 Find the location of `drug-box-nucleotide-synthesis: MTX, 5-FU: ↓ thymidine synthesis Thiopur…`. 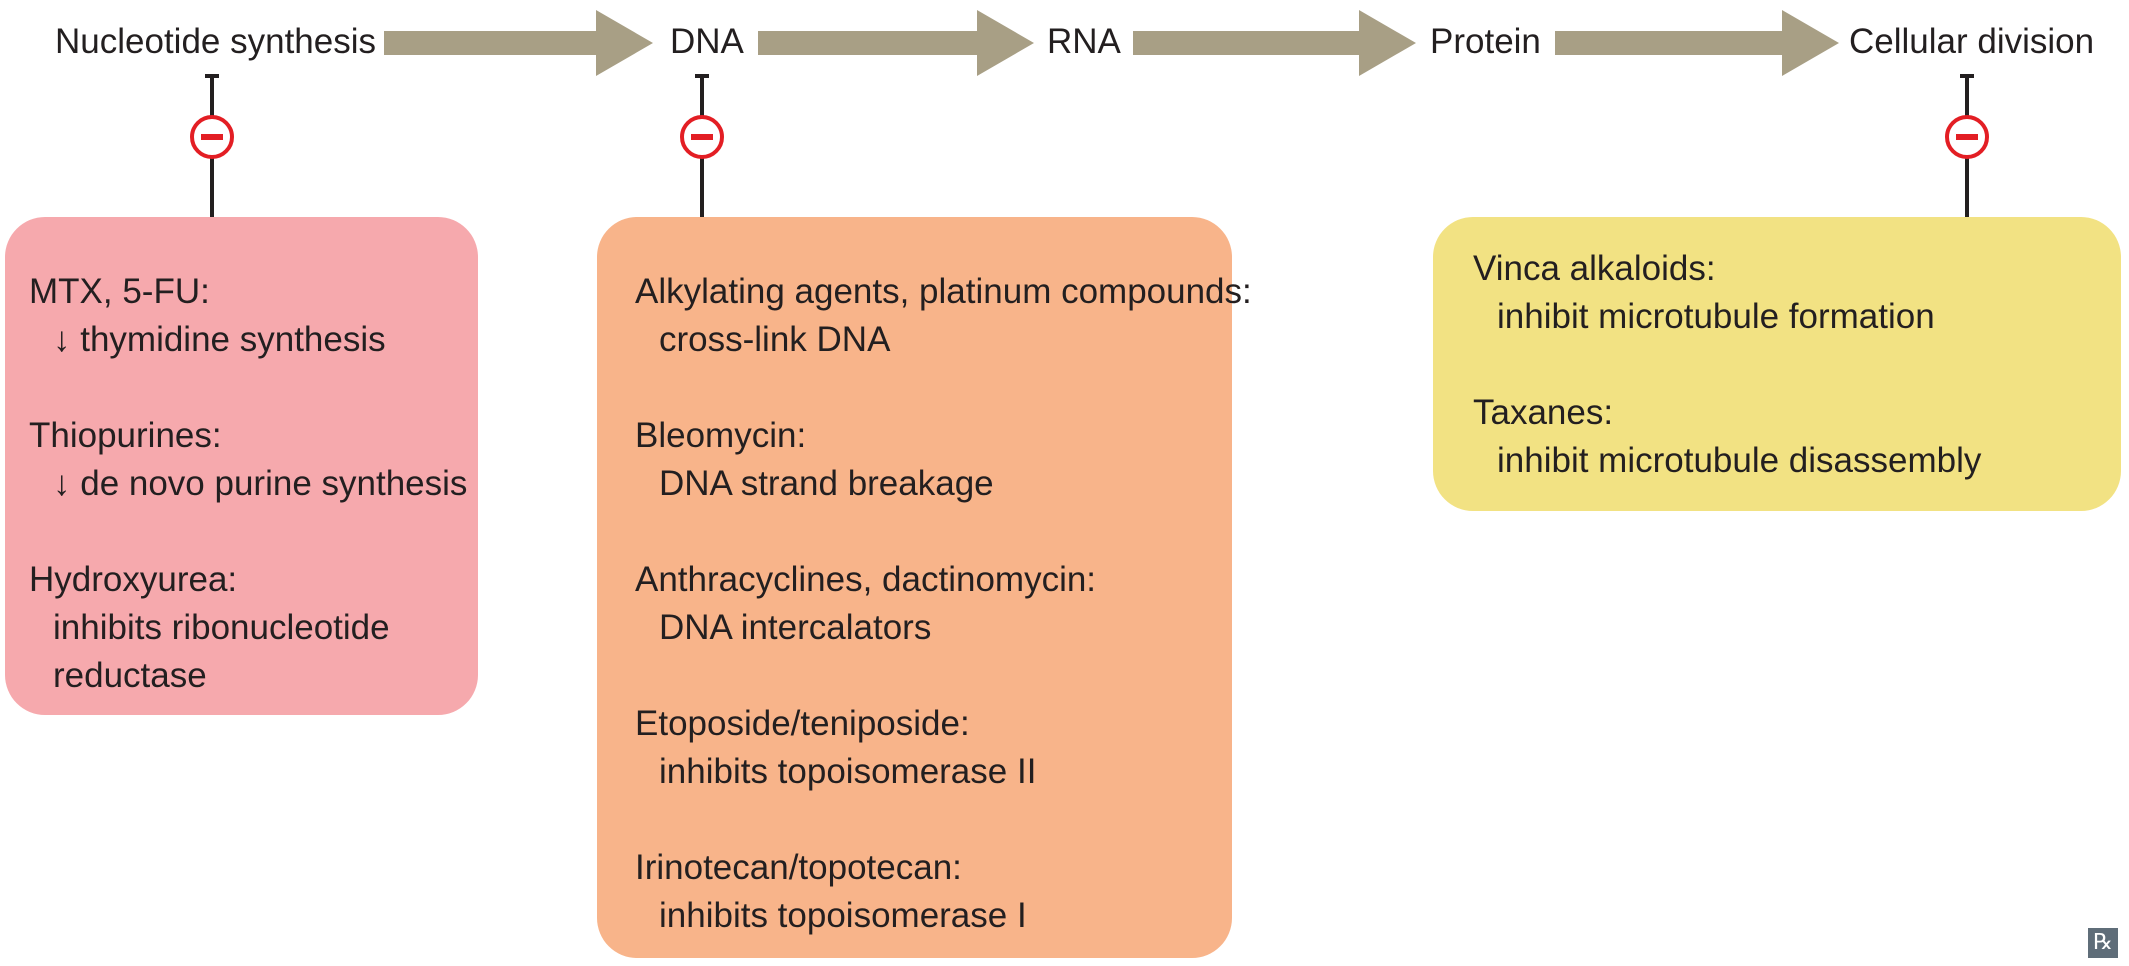

drug-box-nucleotide-synthesis: MTX, 5-FU: ↓ thymidine synthesis Thiopur… is located at coordinates (241, 466).